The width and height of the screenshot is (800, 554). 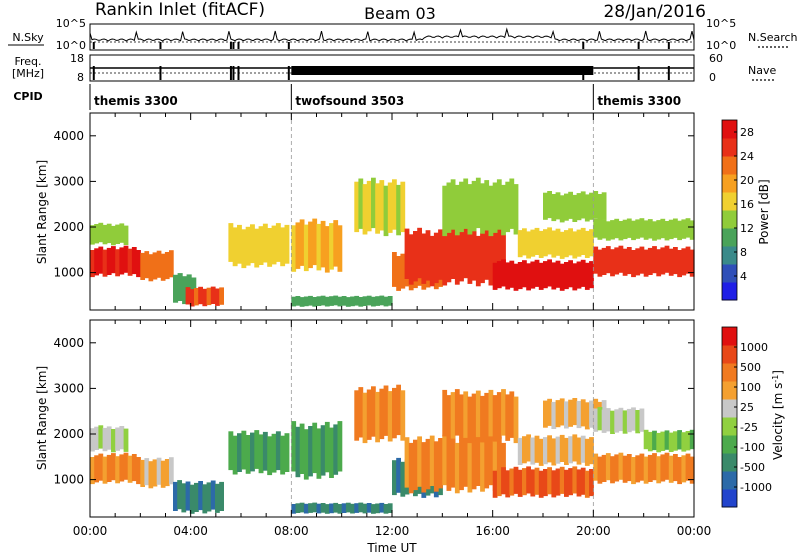 What do you see at coordinates (400, 13) in the screenshot?
I see `beam-title: Beam 03` at bounding box center [400, 13].